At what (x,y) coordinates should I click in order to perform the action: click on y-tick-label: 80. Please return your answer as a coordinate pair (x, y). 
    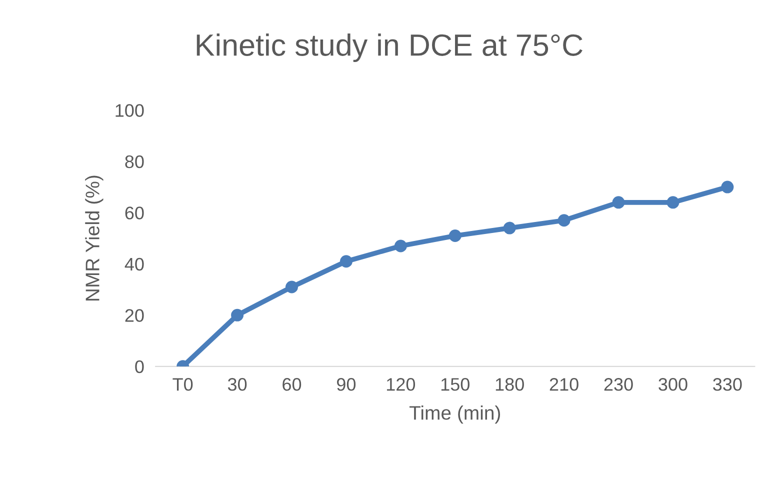
    Looking at the image, I should click on (134, 161).